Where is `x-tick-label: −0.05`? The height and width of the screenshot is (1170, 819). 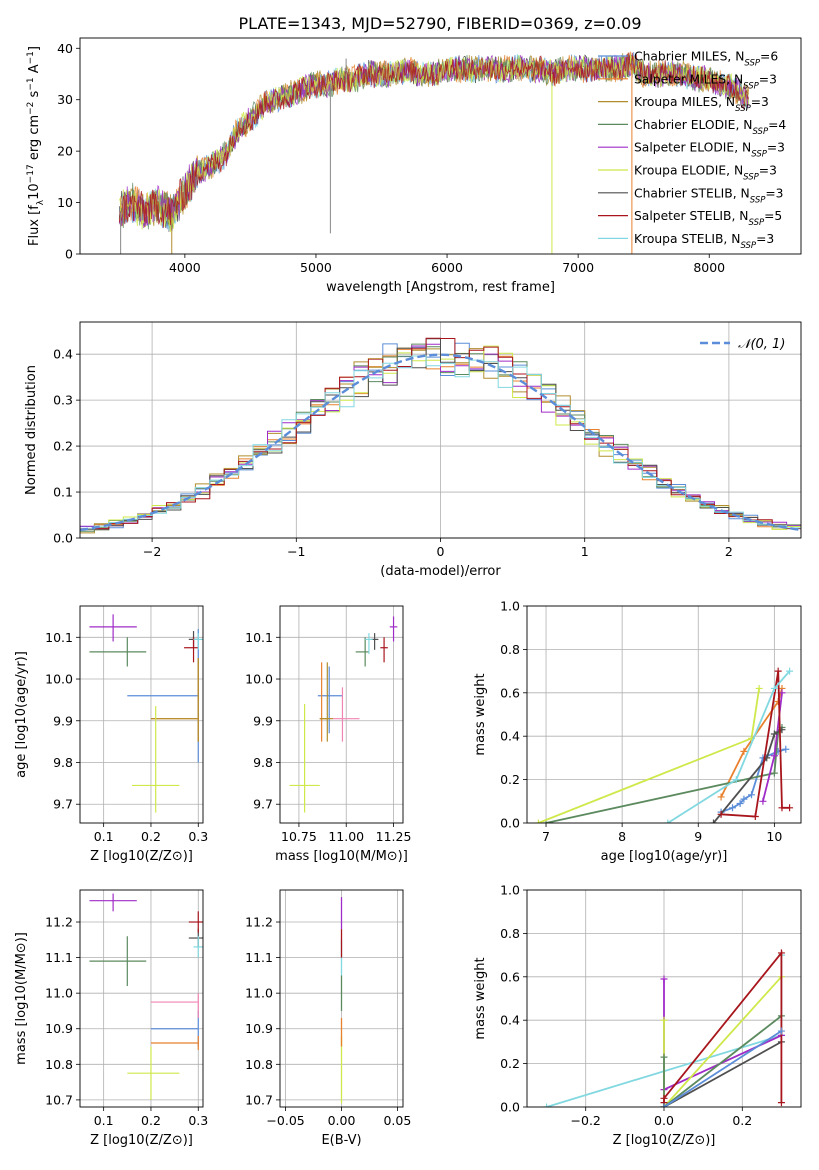
x-tick-label: −0.05 is located at coordinates (285, 1120).